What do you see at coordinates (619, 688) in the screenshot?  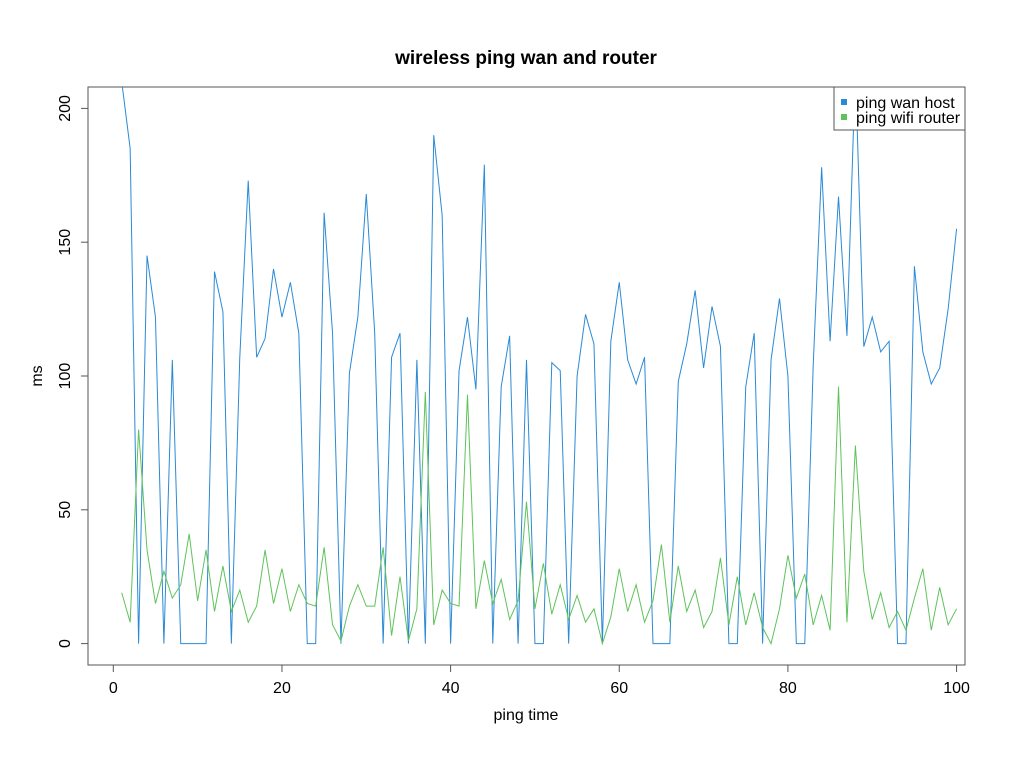 I see `x-tick-label: 60` at bounding box center [619, 688].